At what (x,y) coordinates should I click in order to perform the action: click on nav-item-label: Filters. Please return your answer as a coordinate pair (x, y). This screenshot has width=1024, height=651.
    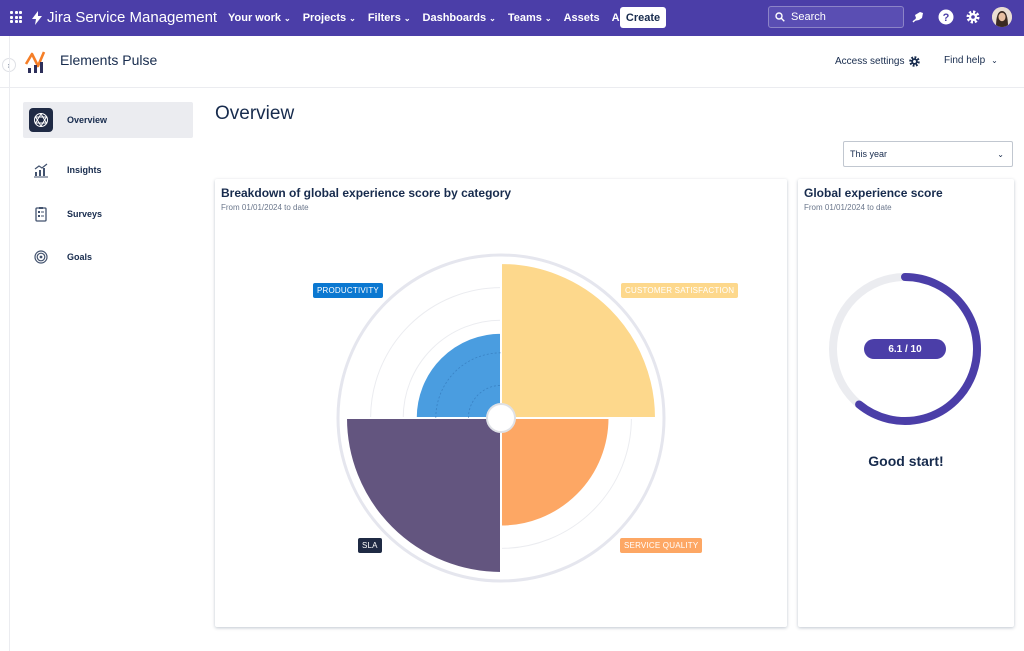
    Looking at the image, I should click on (384, 18).